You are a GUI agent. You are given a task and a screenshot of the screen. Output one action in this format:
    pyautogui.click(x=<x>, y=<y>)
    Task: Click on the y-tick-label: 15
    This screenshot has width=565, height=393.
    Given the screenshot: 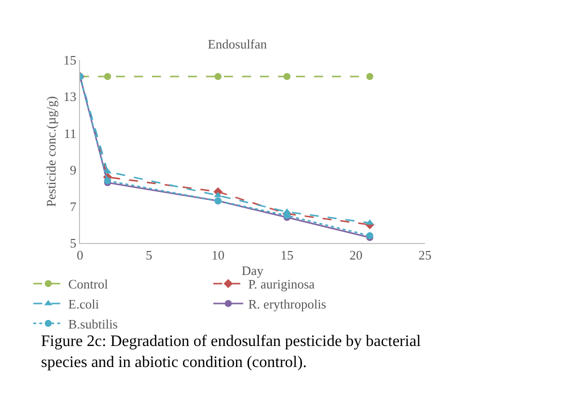 What is the action you would take?
    pyautogui.click(x=69, y=60)
    